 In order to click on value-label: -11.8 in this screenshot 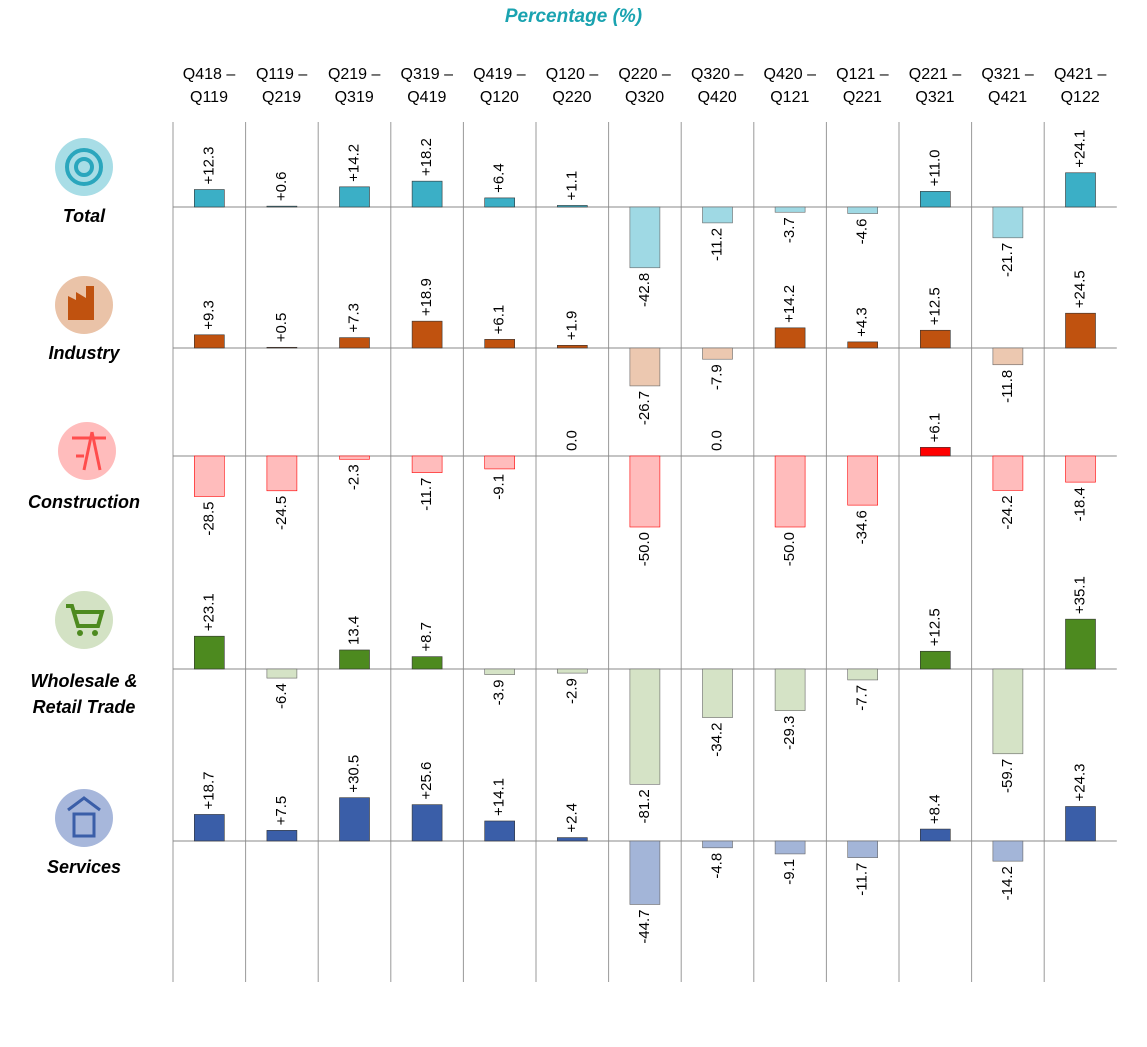, I will do `click(1007, 386)`.